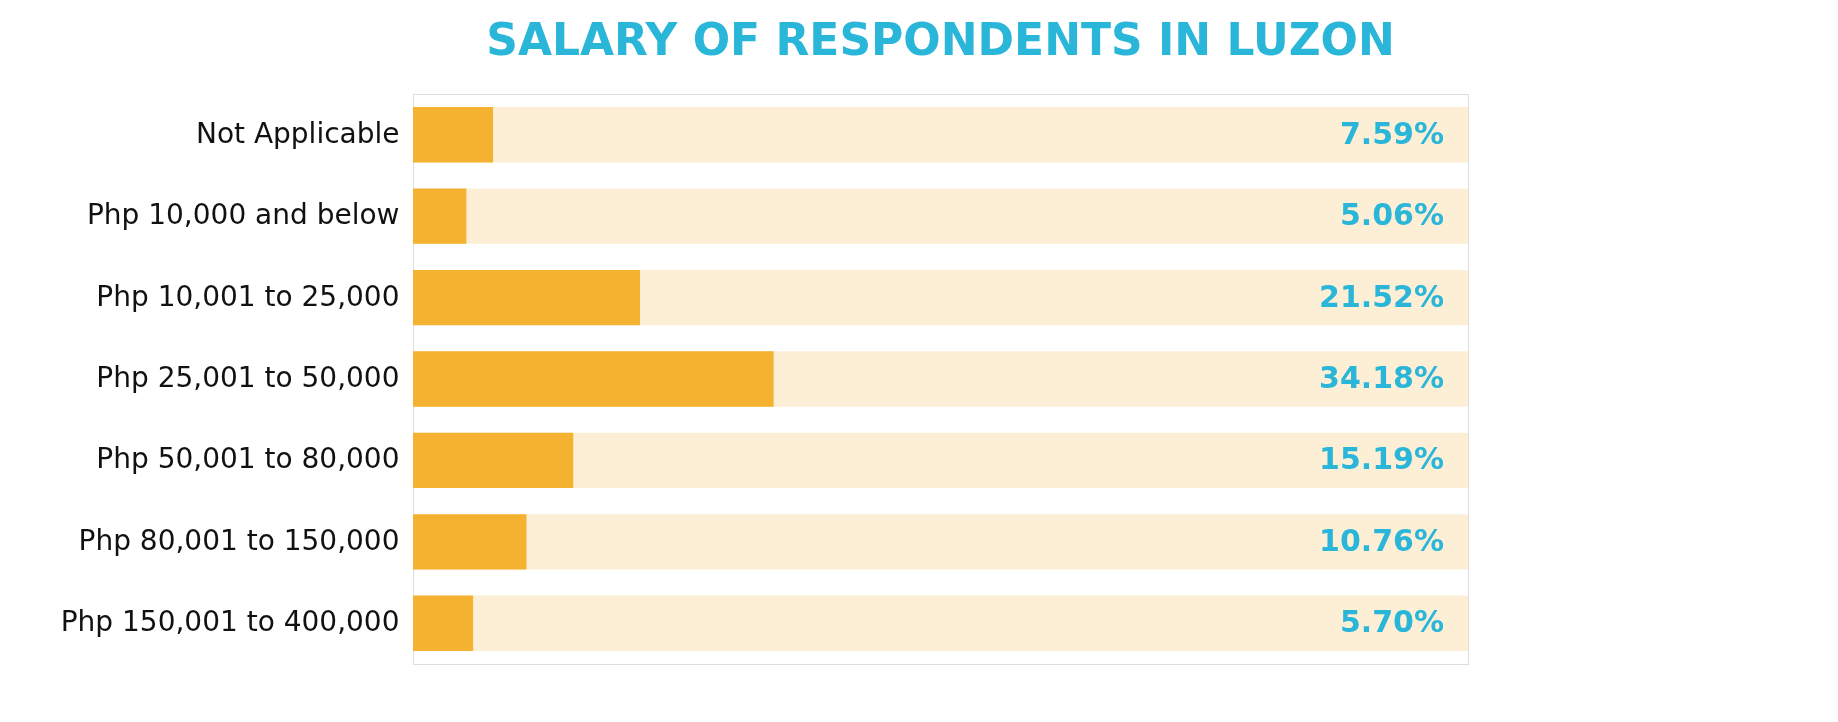  What do you see at coordinates (248, 296) in the screenshot?
I see `y-tick-label: Php 10,001 to 25,000` at bounding box center [248, 296].